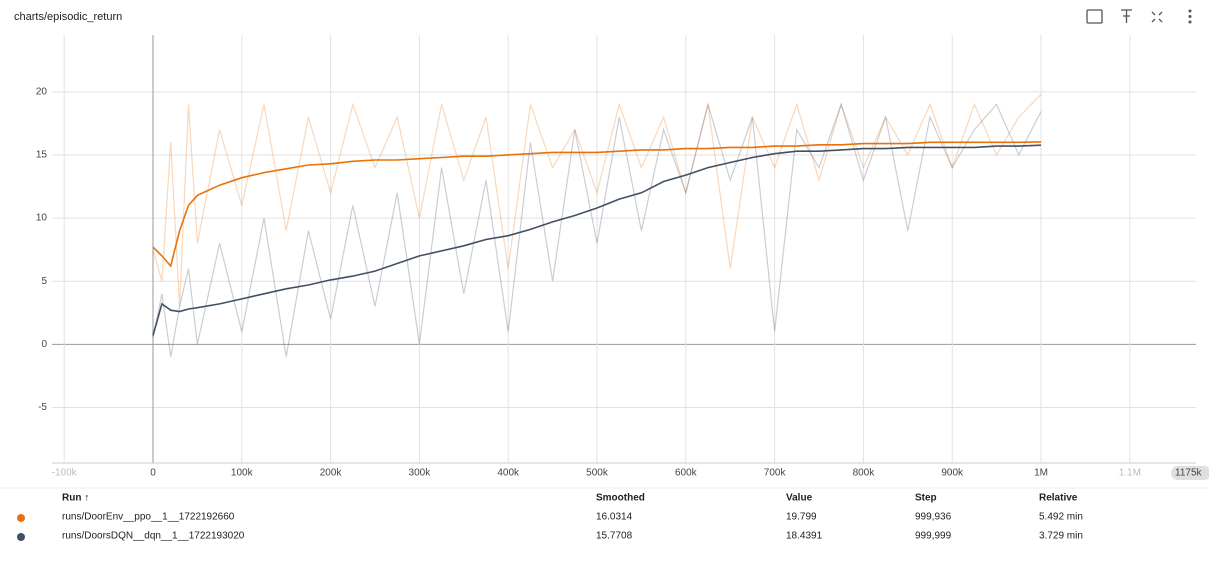  What do you see at coordinates (952, 473) in the screenshot?
I see `x-tick-label: 900k` at bounding box center [952, 473].